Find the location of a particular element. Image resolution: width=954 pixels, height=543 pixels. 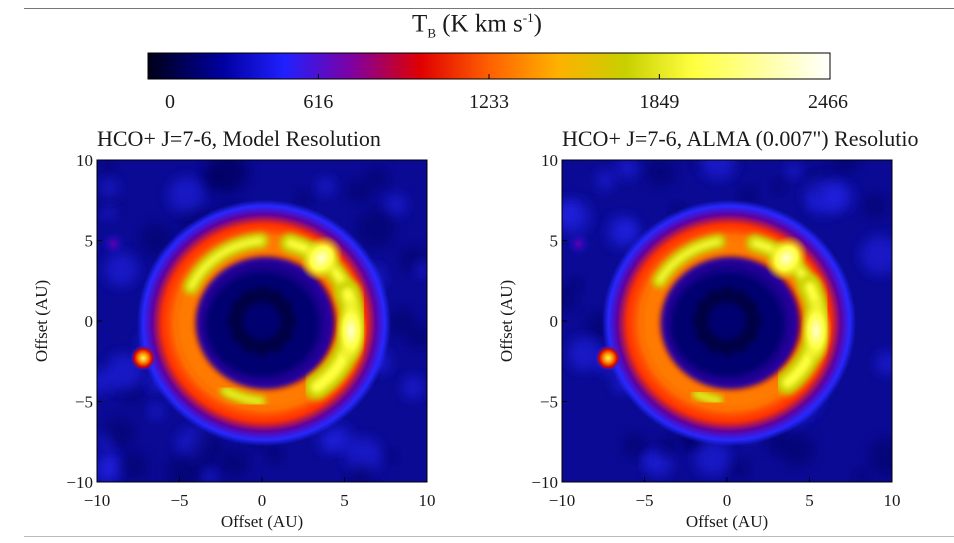

colorbar-tick-label: 616 is located at coordinates (318, 102).